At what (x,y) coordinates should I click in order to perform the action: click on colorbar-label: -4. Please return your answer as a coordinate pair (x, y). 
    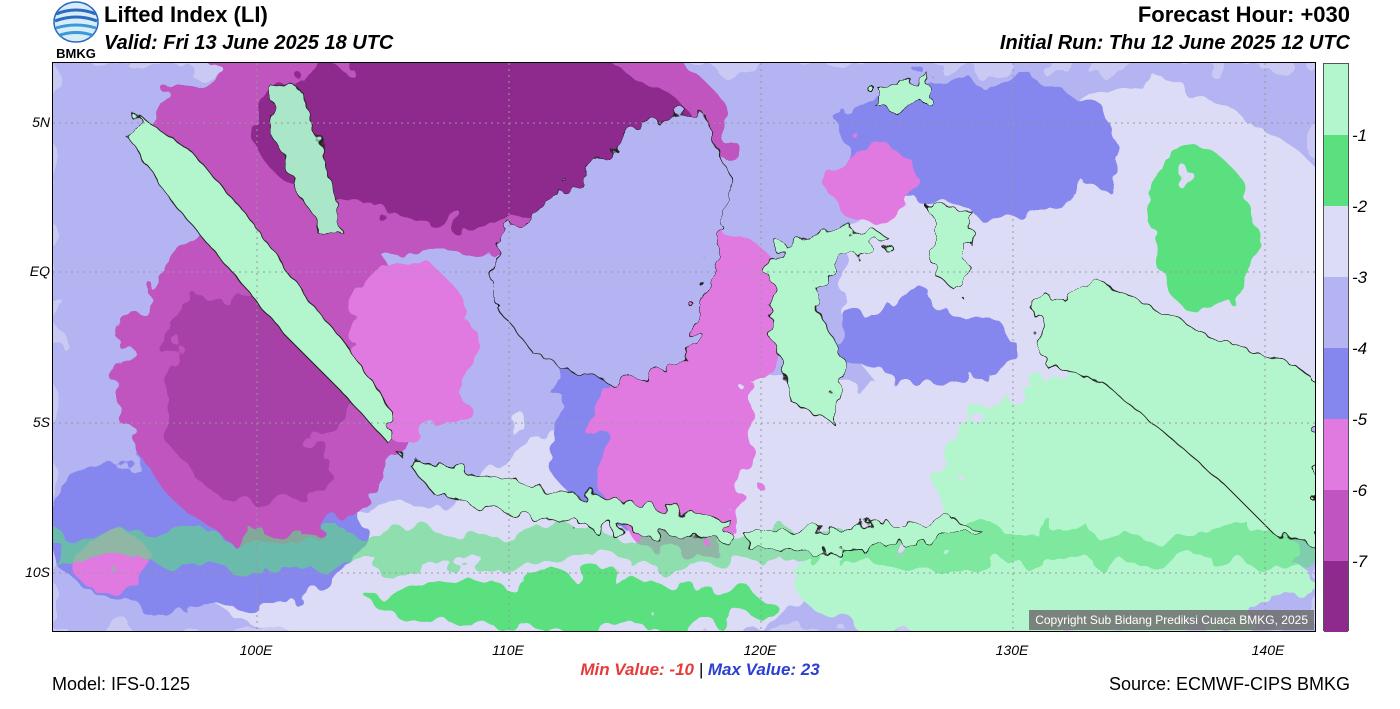
    Looking at the image, I should click on (1360, 348).